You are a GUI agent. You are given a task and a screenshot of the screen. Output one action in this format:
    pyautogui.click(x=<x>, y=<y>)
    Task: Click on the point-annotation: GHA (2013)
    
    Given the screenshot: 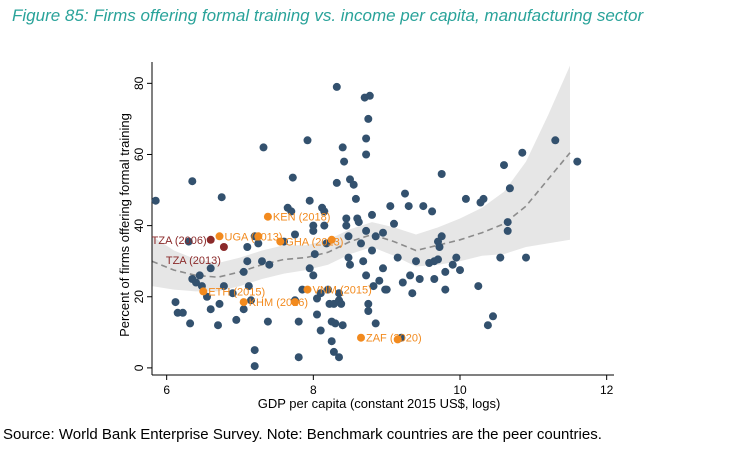 What is the action you would take?
    pyautogui.click(x=314, y=243)
    